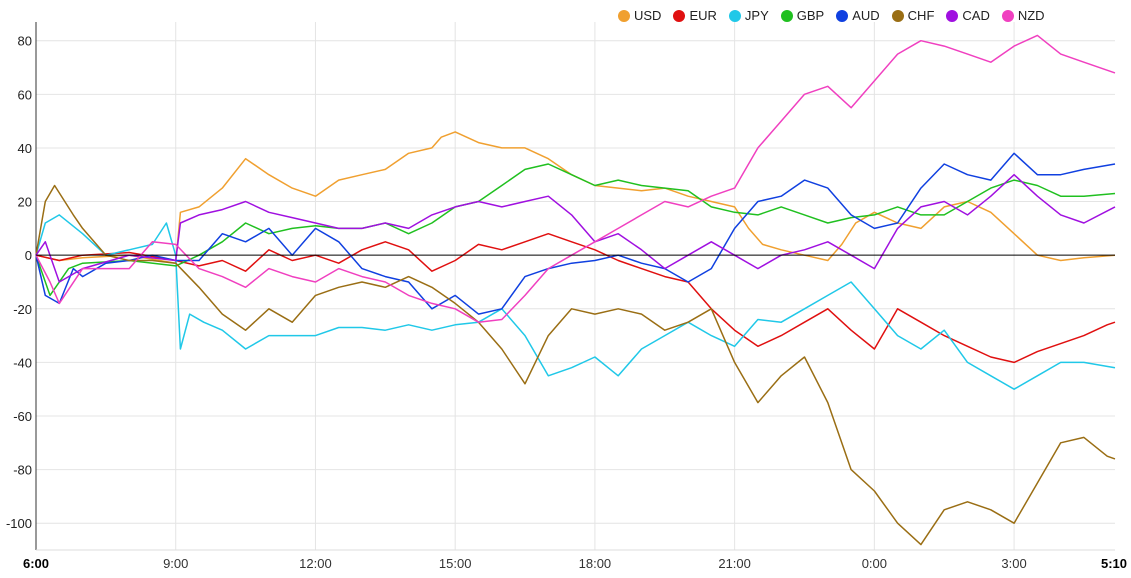 The width and height of the screenshot is (1131, 578). Describe the element at coordinates (1114, 563) in the screenshot. I see `x-tick-label: 5:10` at that location.